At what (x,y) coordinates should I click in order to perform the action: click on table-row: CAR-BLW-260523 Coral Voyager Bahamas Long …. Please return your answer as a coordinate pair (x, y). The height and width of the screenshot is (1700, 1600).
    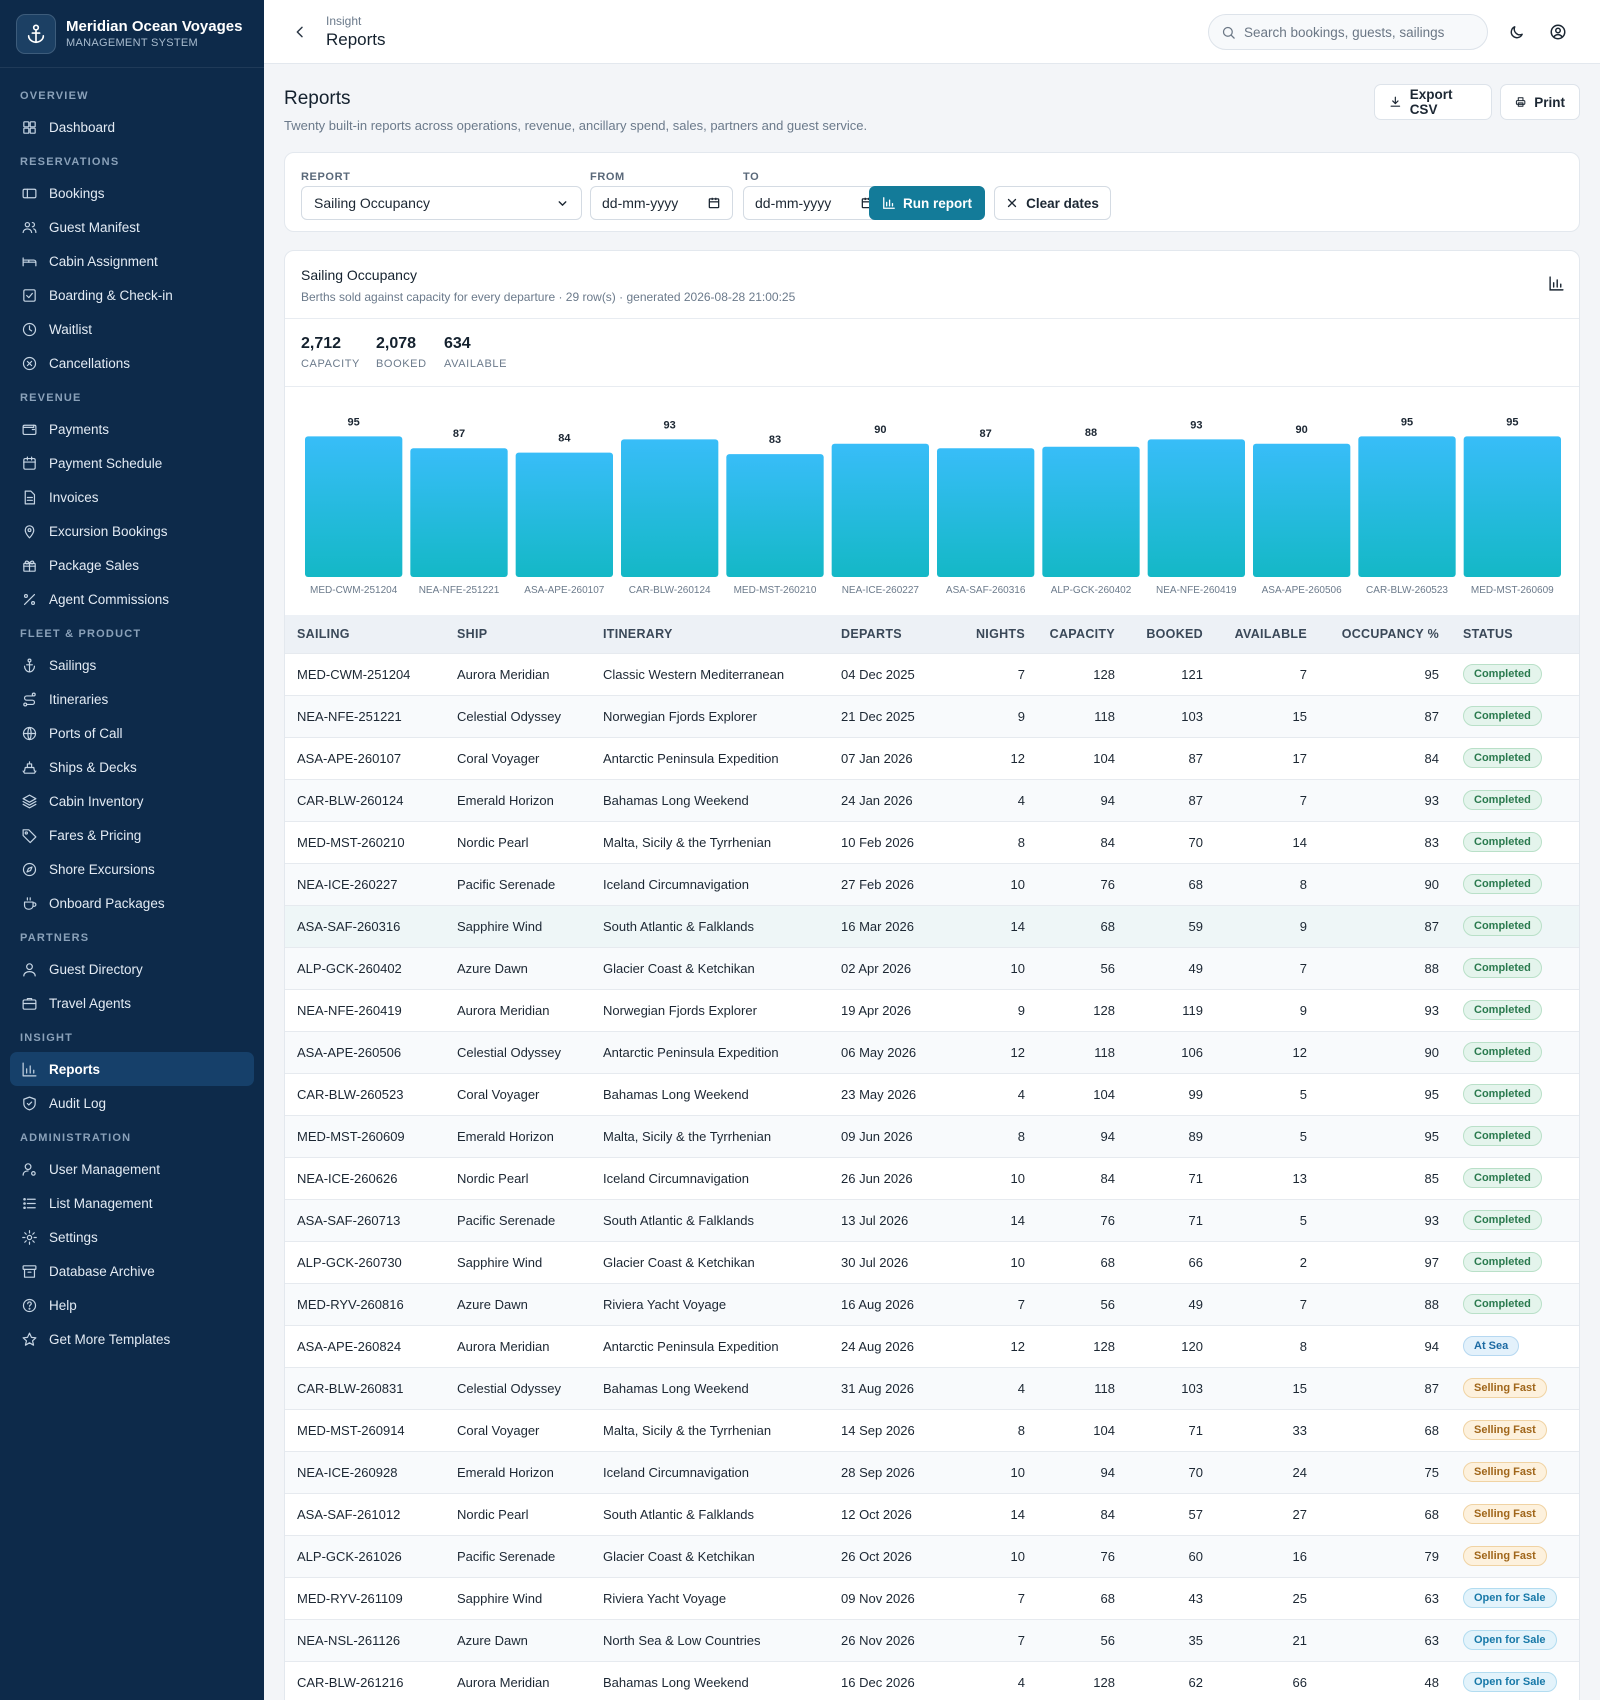
    Looking at the image, I should click on (932, 1093).